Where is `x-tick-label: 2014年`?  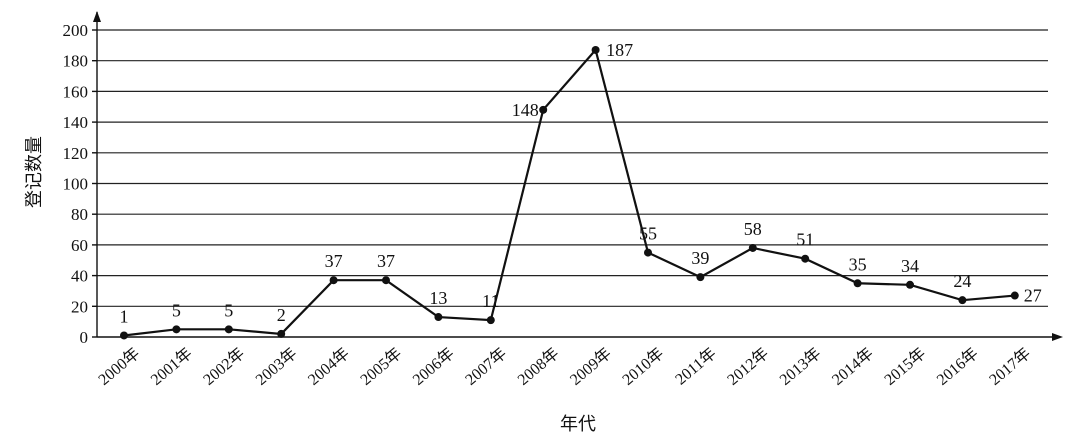 x-tick-label: 2014年 is located at coordinates (853, 366).